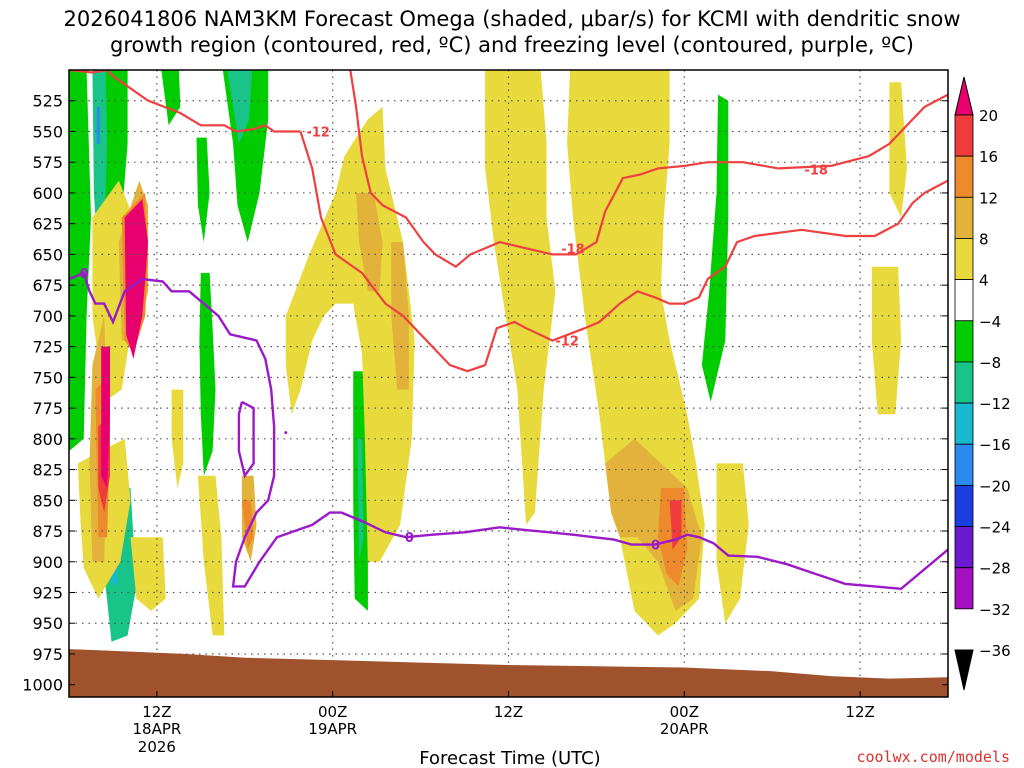 This screenshot has height=768, width=1024. Describe the element at coordinates (247, 525) in the screenshot. I see `omega-area-pos12` at that location.